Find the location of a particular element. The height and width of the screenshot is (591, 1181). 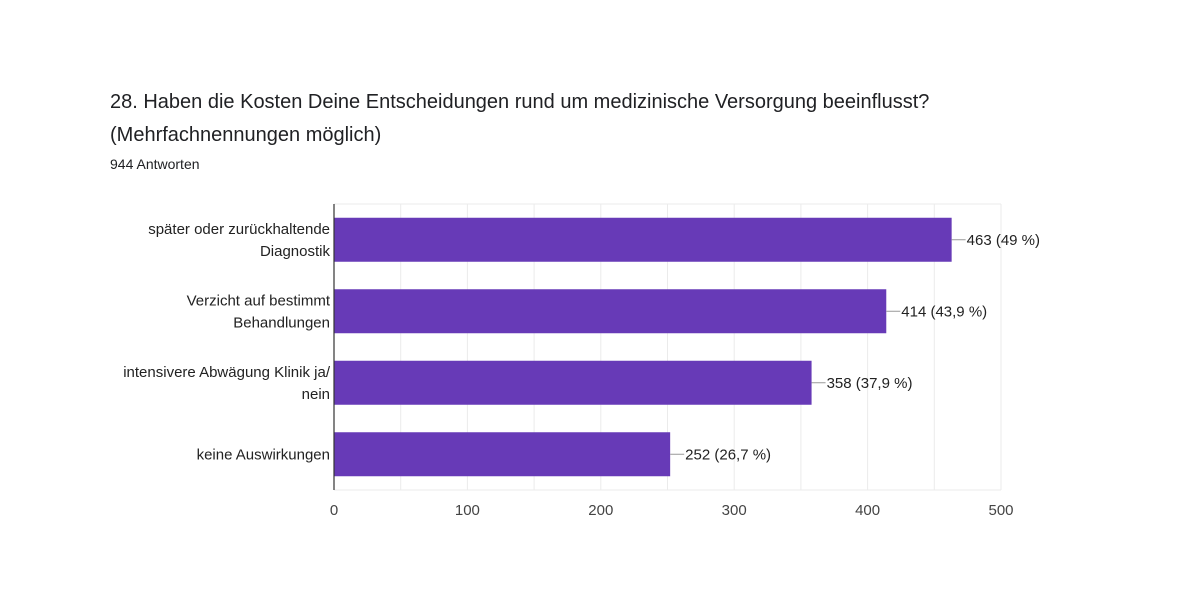

x-tick-label: 100 is located at coordinates (467, 510).